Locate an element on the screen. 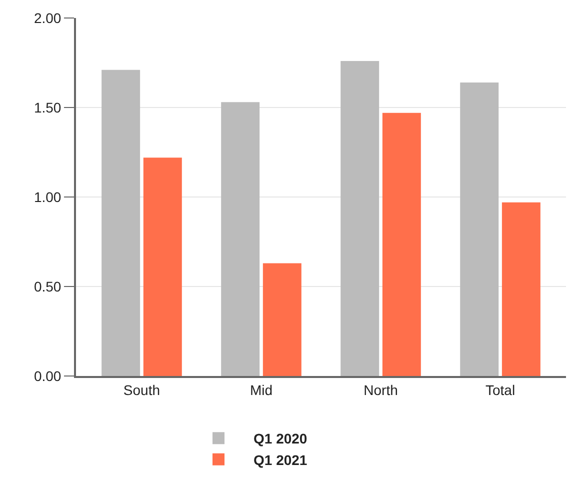 This screenshot has height=484, width=574. x-tick-label: South is located at coordinates (141, 390).